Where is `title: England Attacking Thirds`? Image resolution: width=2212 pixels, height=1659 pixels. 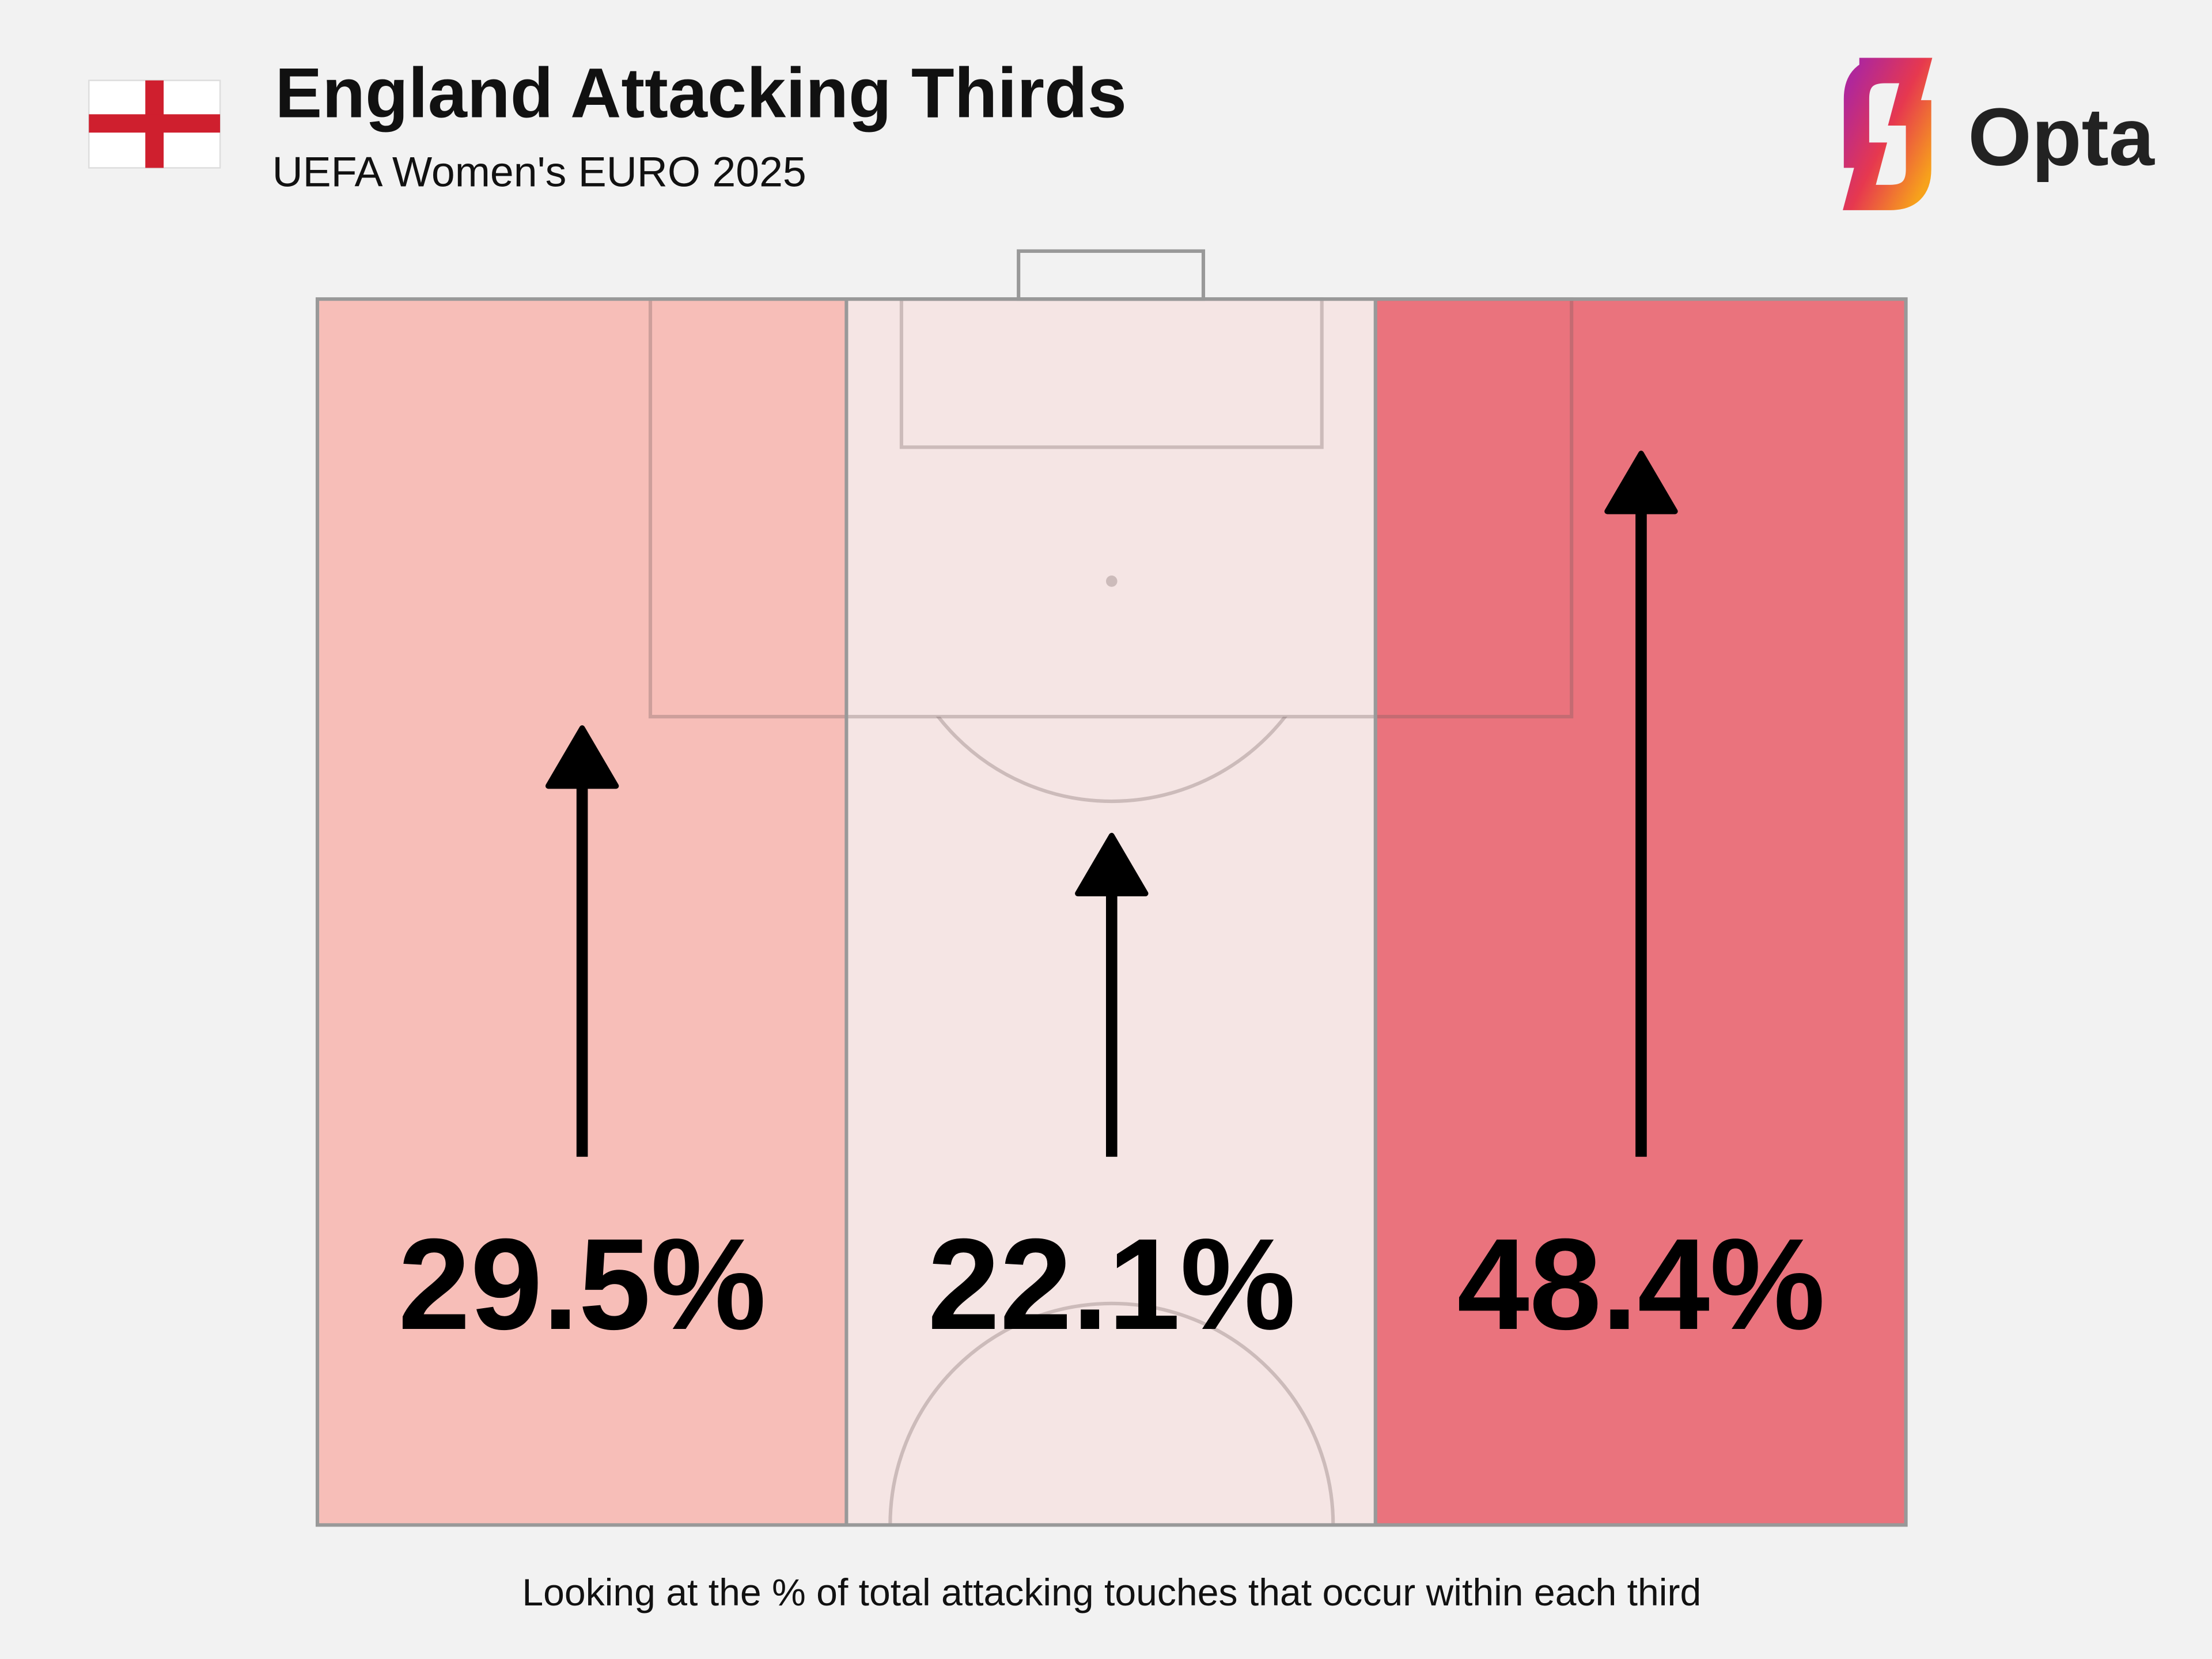
title: England Attacking Thirds is located at coordinates (701, 92).